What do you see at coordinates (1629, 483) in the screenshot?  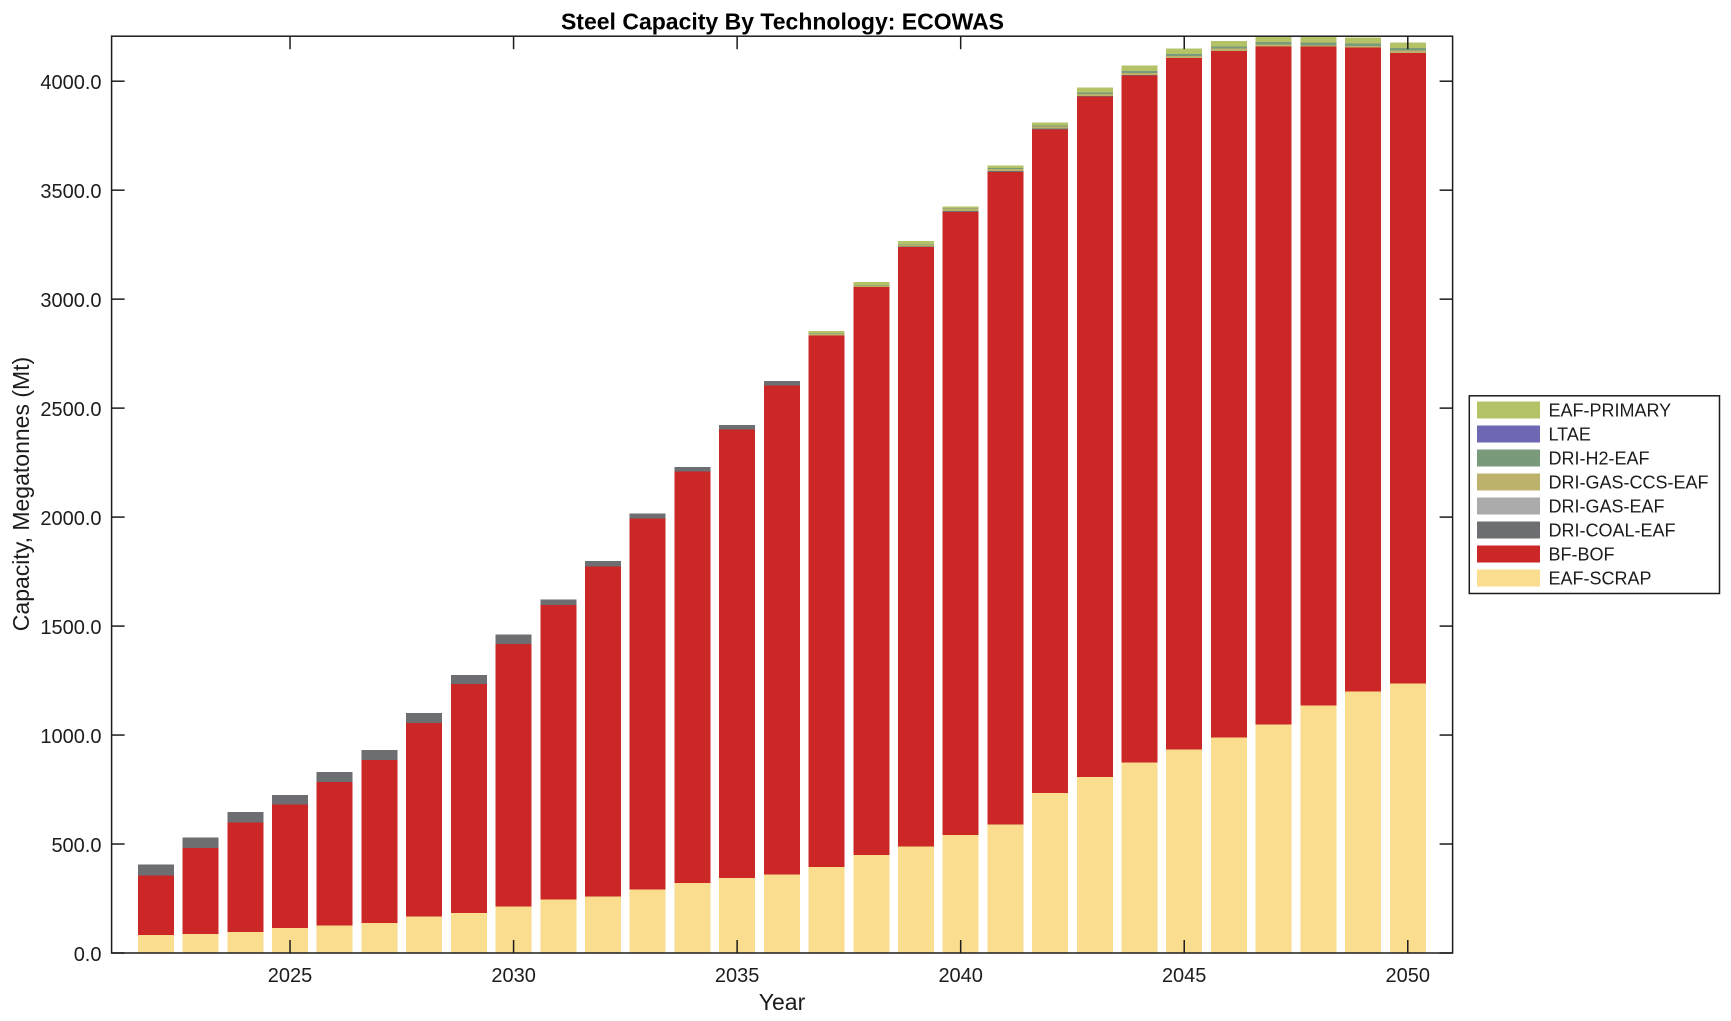 I see `svg-text: DRI-GAS-CCS-EAF` at bounding box center [1629, 483].